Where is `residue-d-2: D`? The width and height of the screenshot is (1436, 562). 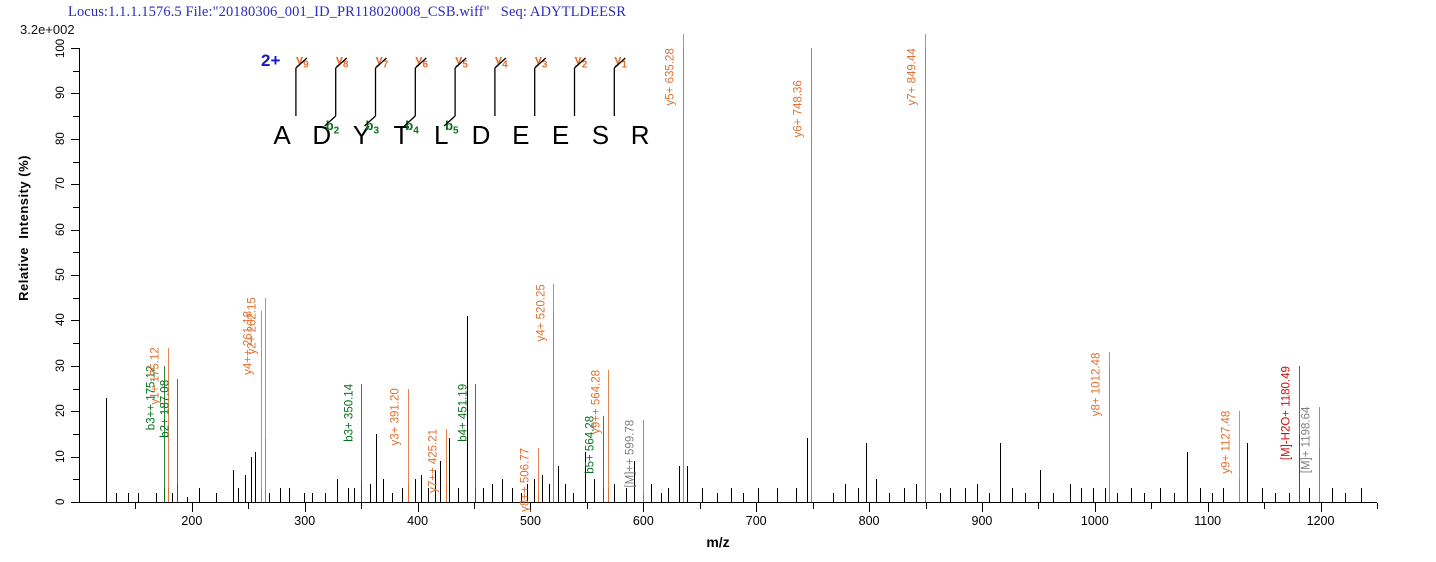 residue-d-2: D is located at coordinates (322, 135).